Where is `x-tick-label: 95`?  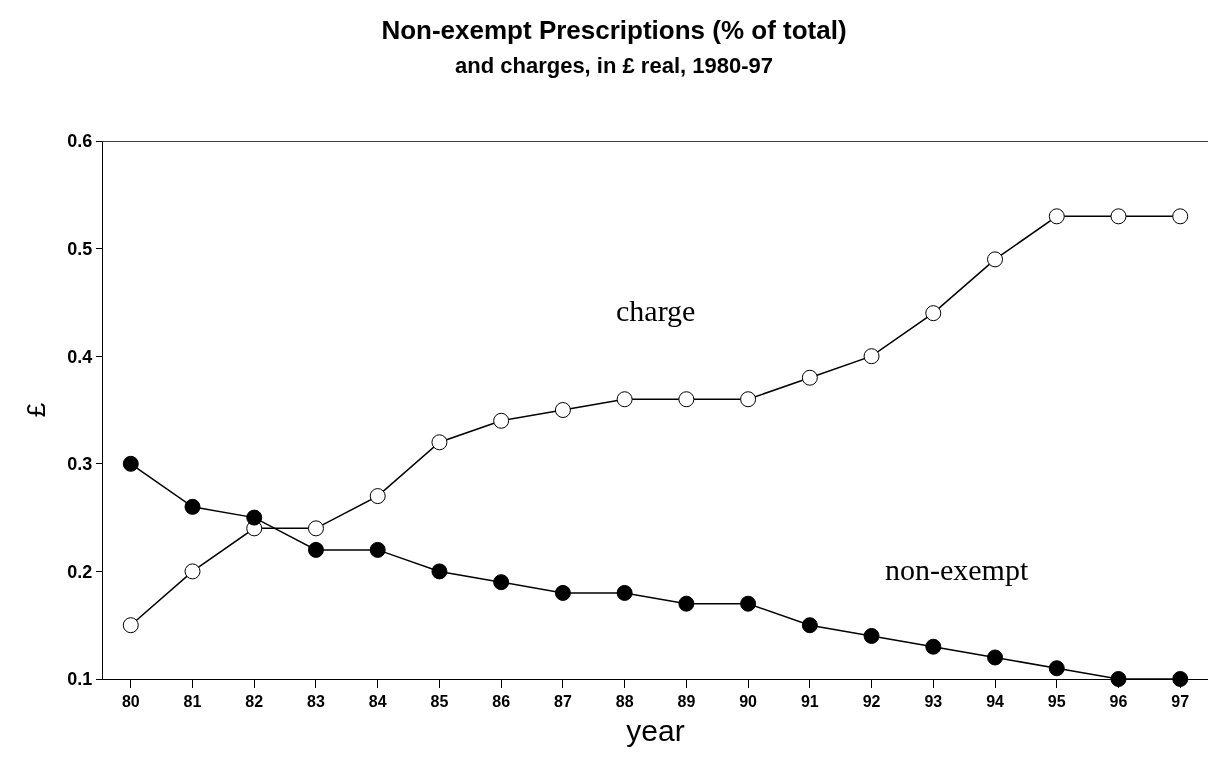 x-tick-label: 95 is located at coordinates (1056, 702).